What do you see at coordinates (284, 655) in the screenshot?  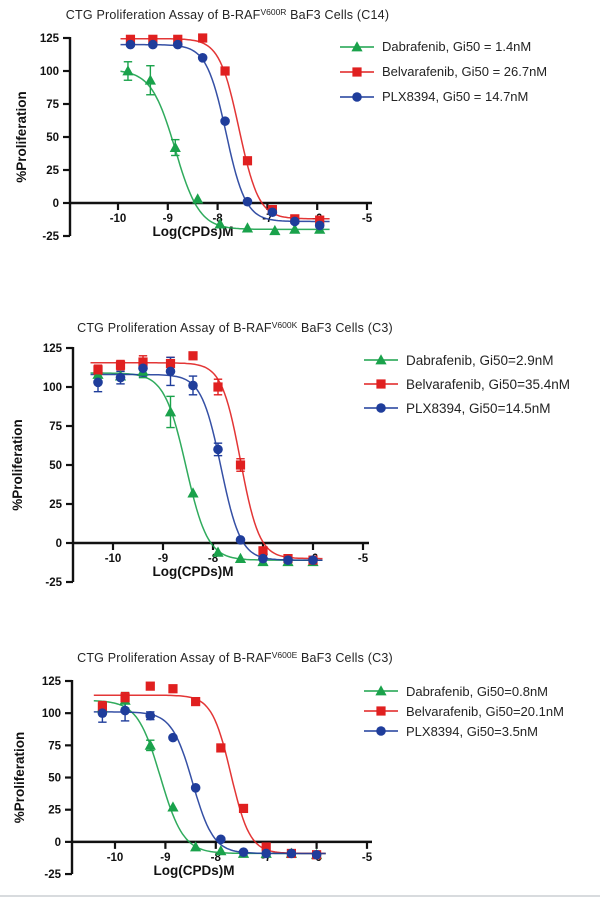 I see `chart-title-mutation: V600E` at bounding box center [284, 655].